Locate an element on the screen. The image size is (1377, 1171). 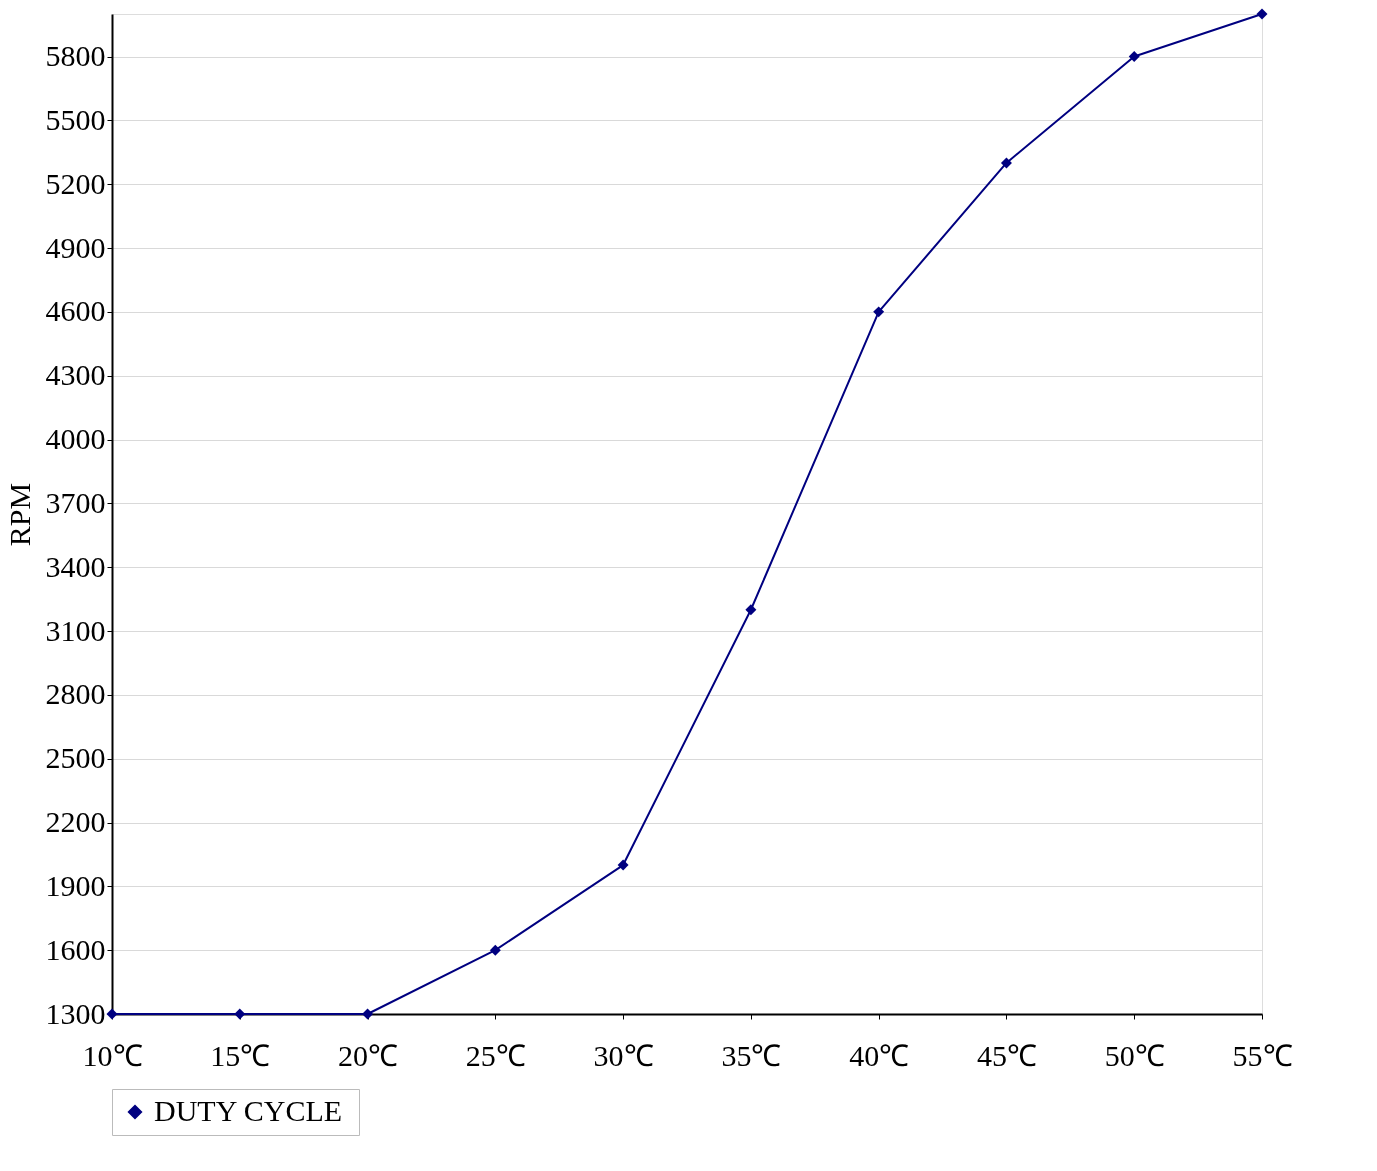
y-tick-label: 3100 is located at coordinates (75, 630).